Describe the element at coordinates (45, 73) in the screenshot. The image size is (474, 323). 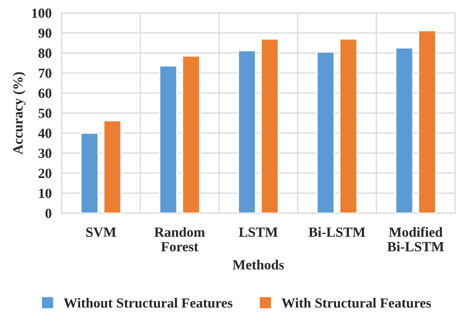
I see `y-tick-label: 70` at that location.